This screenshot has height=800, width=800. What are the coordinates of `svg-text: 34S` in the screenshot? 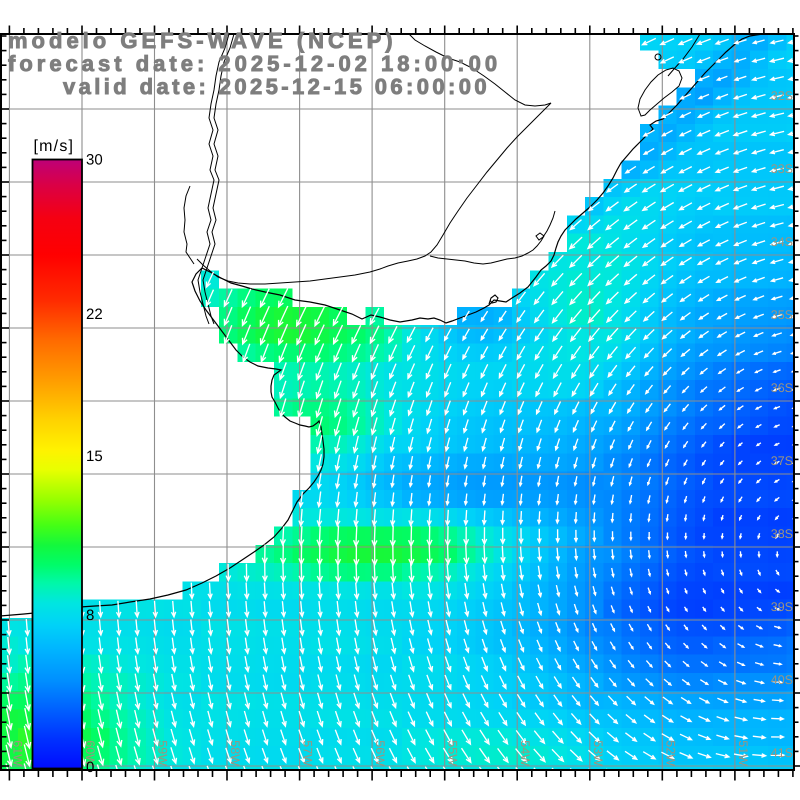 It's located at (782, 242).